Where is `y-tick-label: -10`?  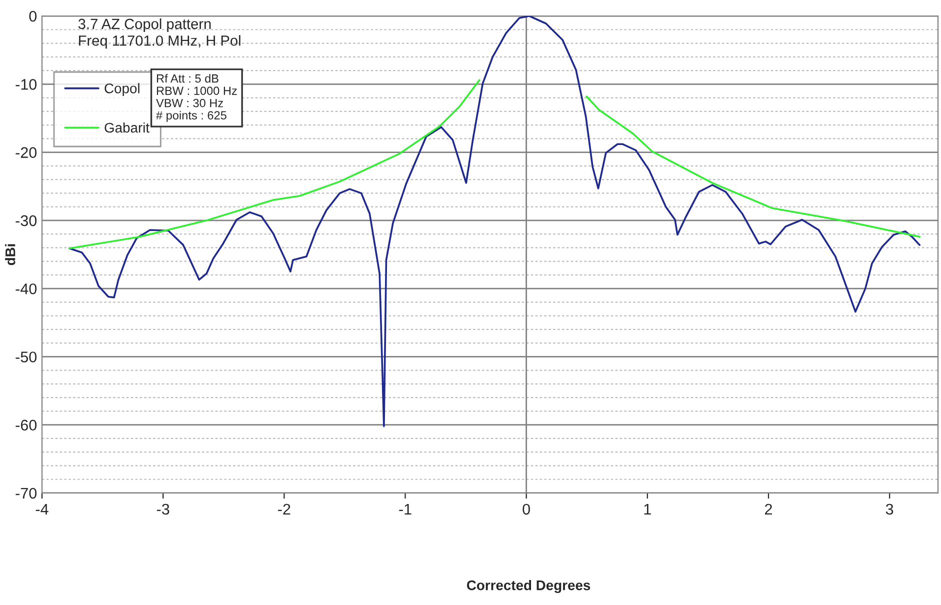 y-tick-label: -10 is located at coordinates (26, 84).